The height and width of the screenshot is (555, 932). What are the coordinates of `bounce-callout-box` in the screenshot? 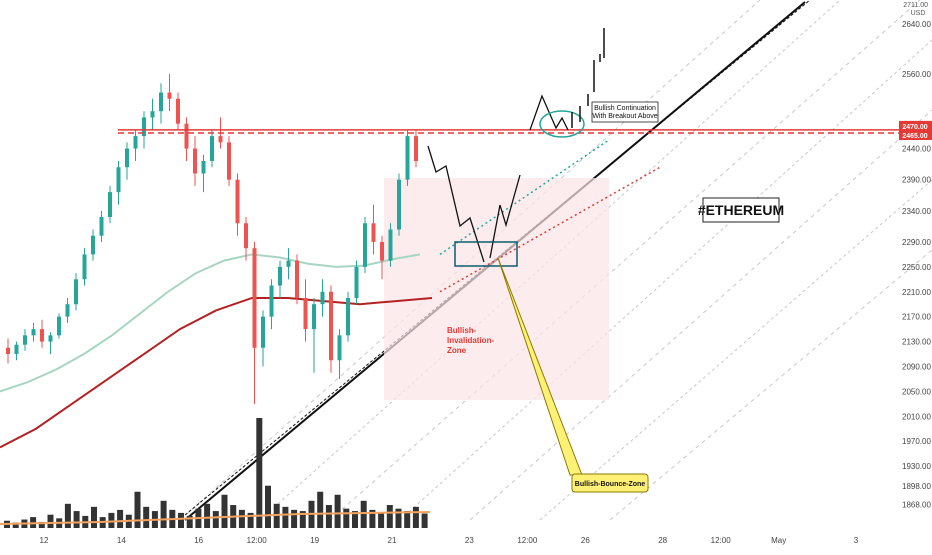 It's located at (610, 483).